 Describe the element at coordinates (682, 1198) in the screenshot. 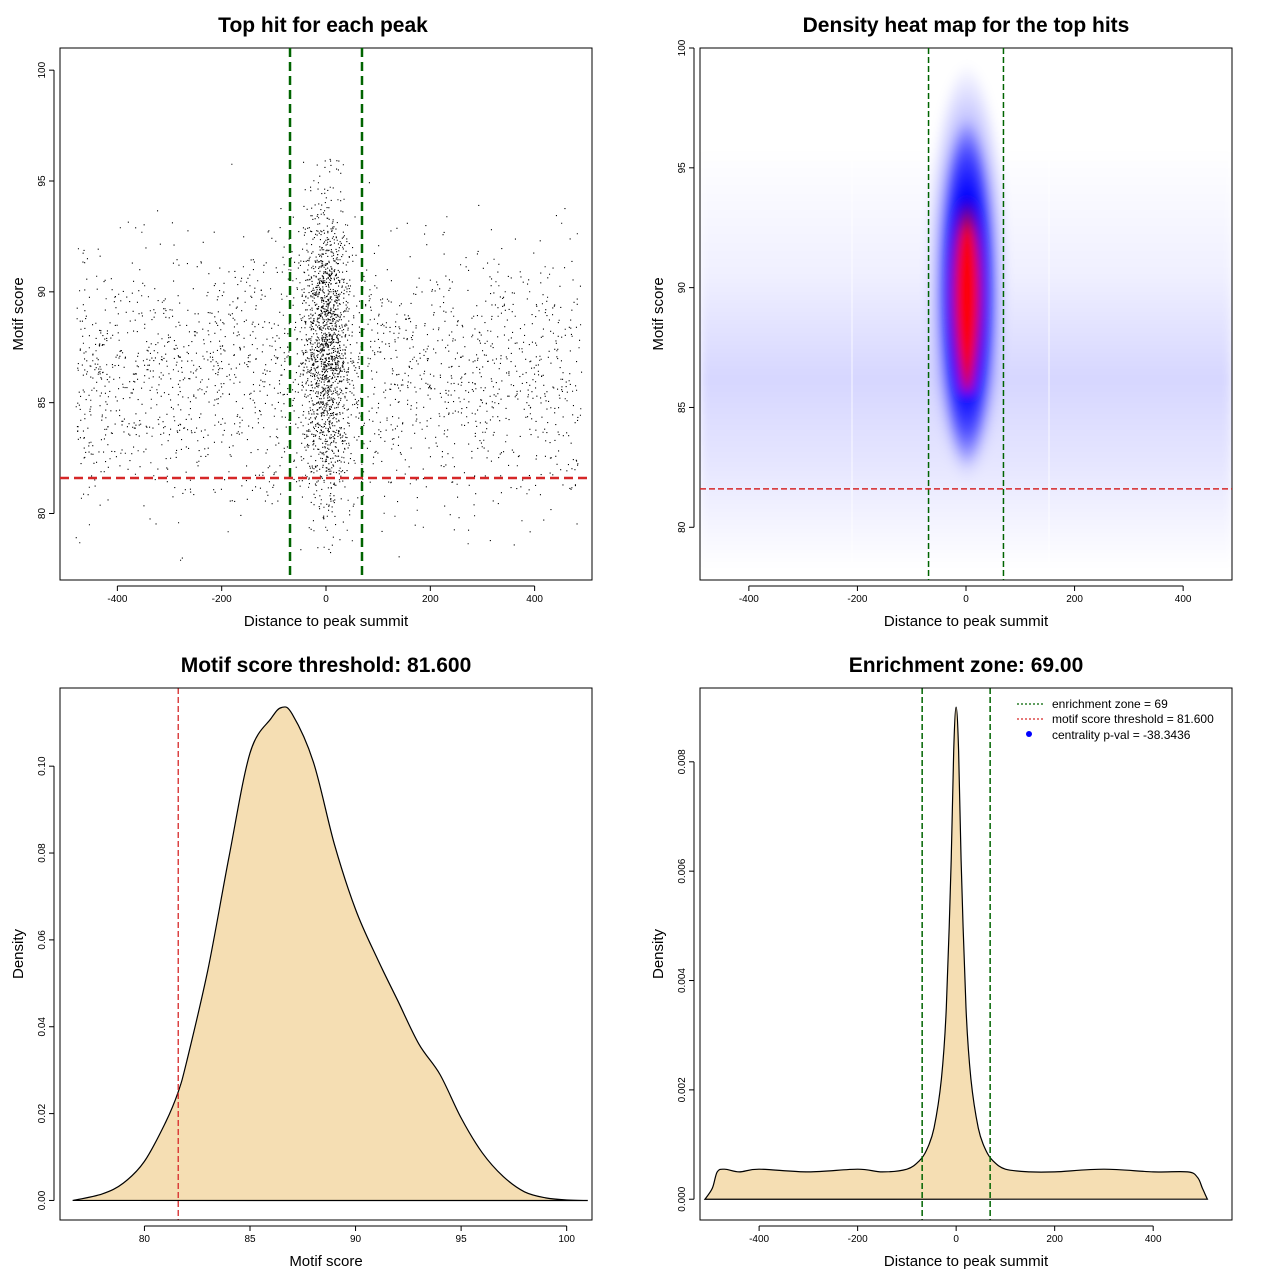

I see `y-tick-label: 0.000` at that location.